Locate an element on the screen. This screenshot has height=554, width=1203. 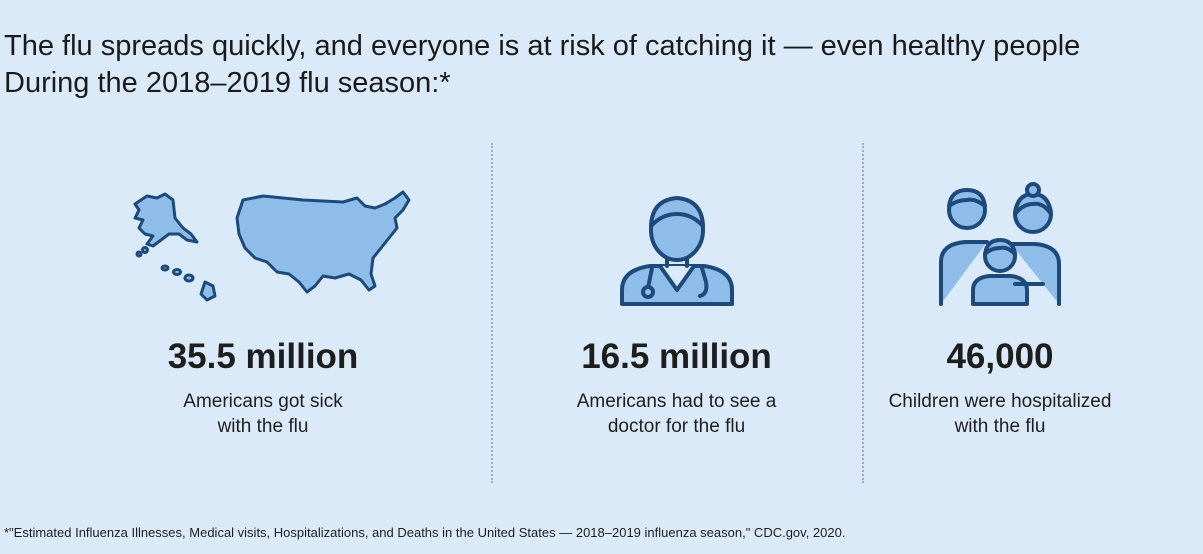
us-map-icon is located at coordinates (272, 246).